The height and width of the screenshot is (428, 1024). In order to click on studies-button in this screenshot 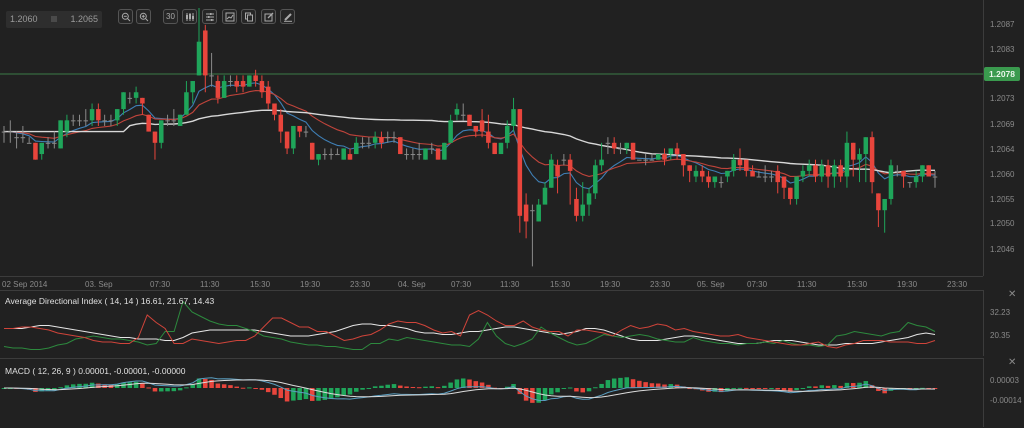, I will do `click(229, 16)`.